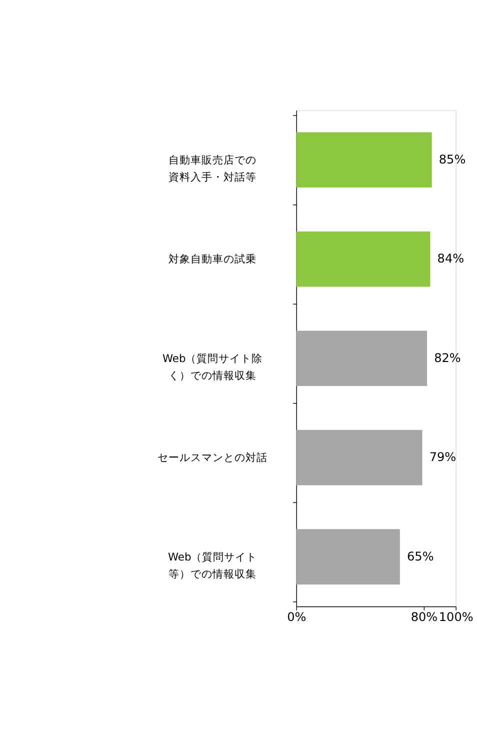 This screenshot has height=749, width=477. What do you see at coordinates (212, 367) in the screenshot?
I see `y-tick-label: Web（質問サイト除く）での情報収集` at bounding box center [212, 367].